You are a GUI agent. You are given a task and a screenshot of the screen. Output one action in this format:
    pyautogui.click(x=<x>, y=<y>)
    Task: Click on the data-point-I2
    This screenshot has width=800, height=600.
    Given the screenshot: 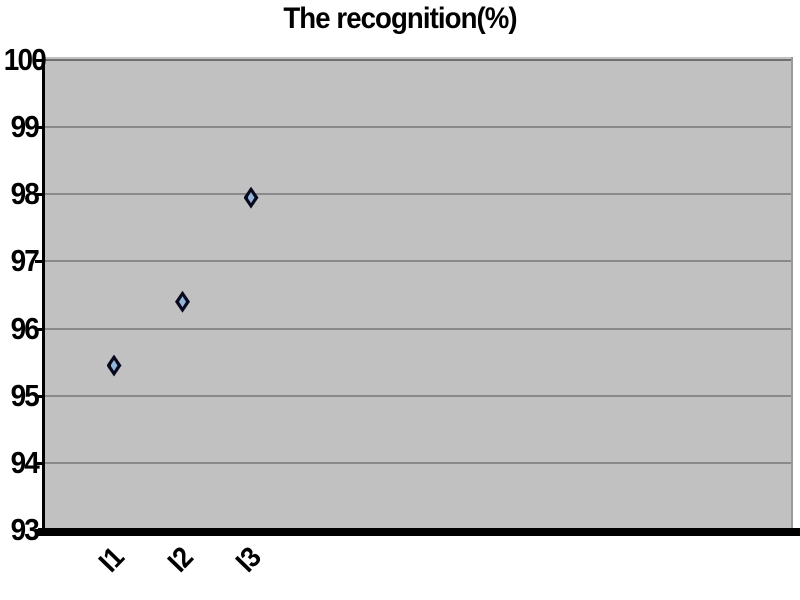 What is the action you would take?
    pyautogui.click(x=182, y=301)
    